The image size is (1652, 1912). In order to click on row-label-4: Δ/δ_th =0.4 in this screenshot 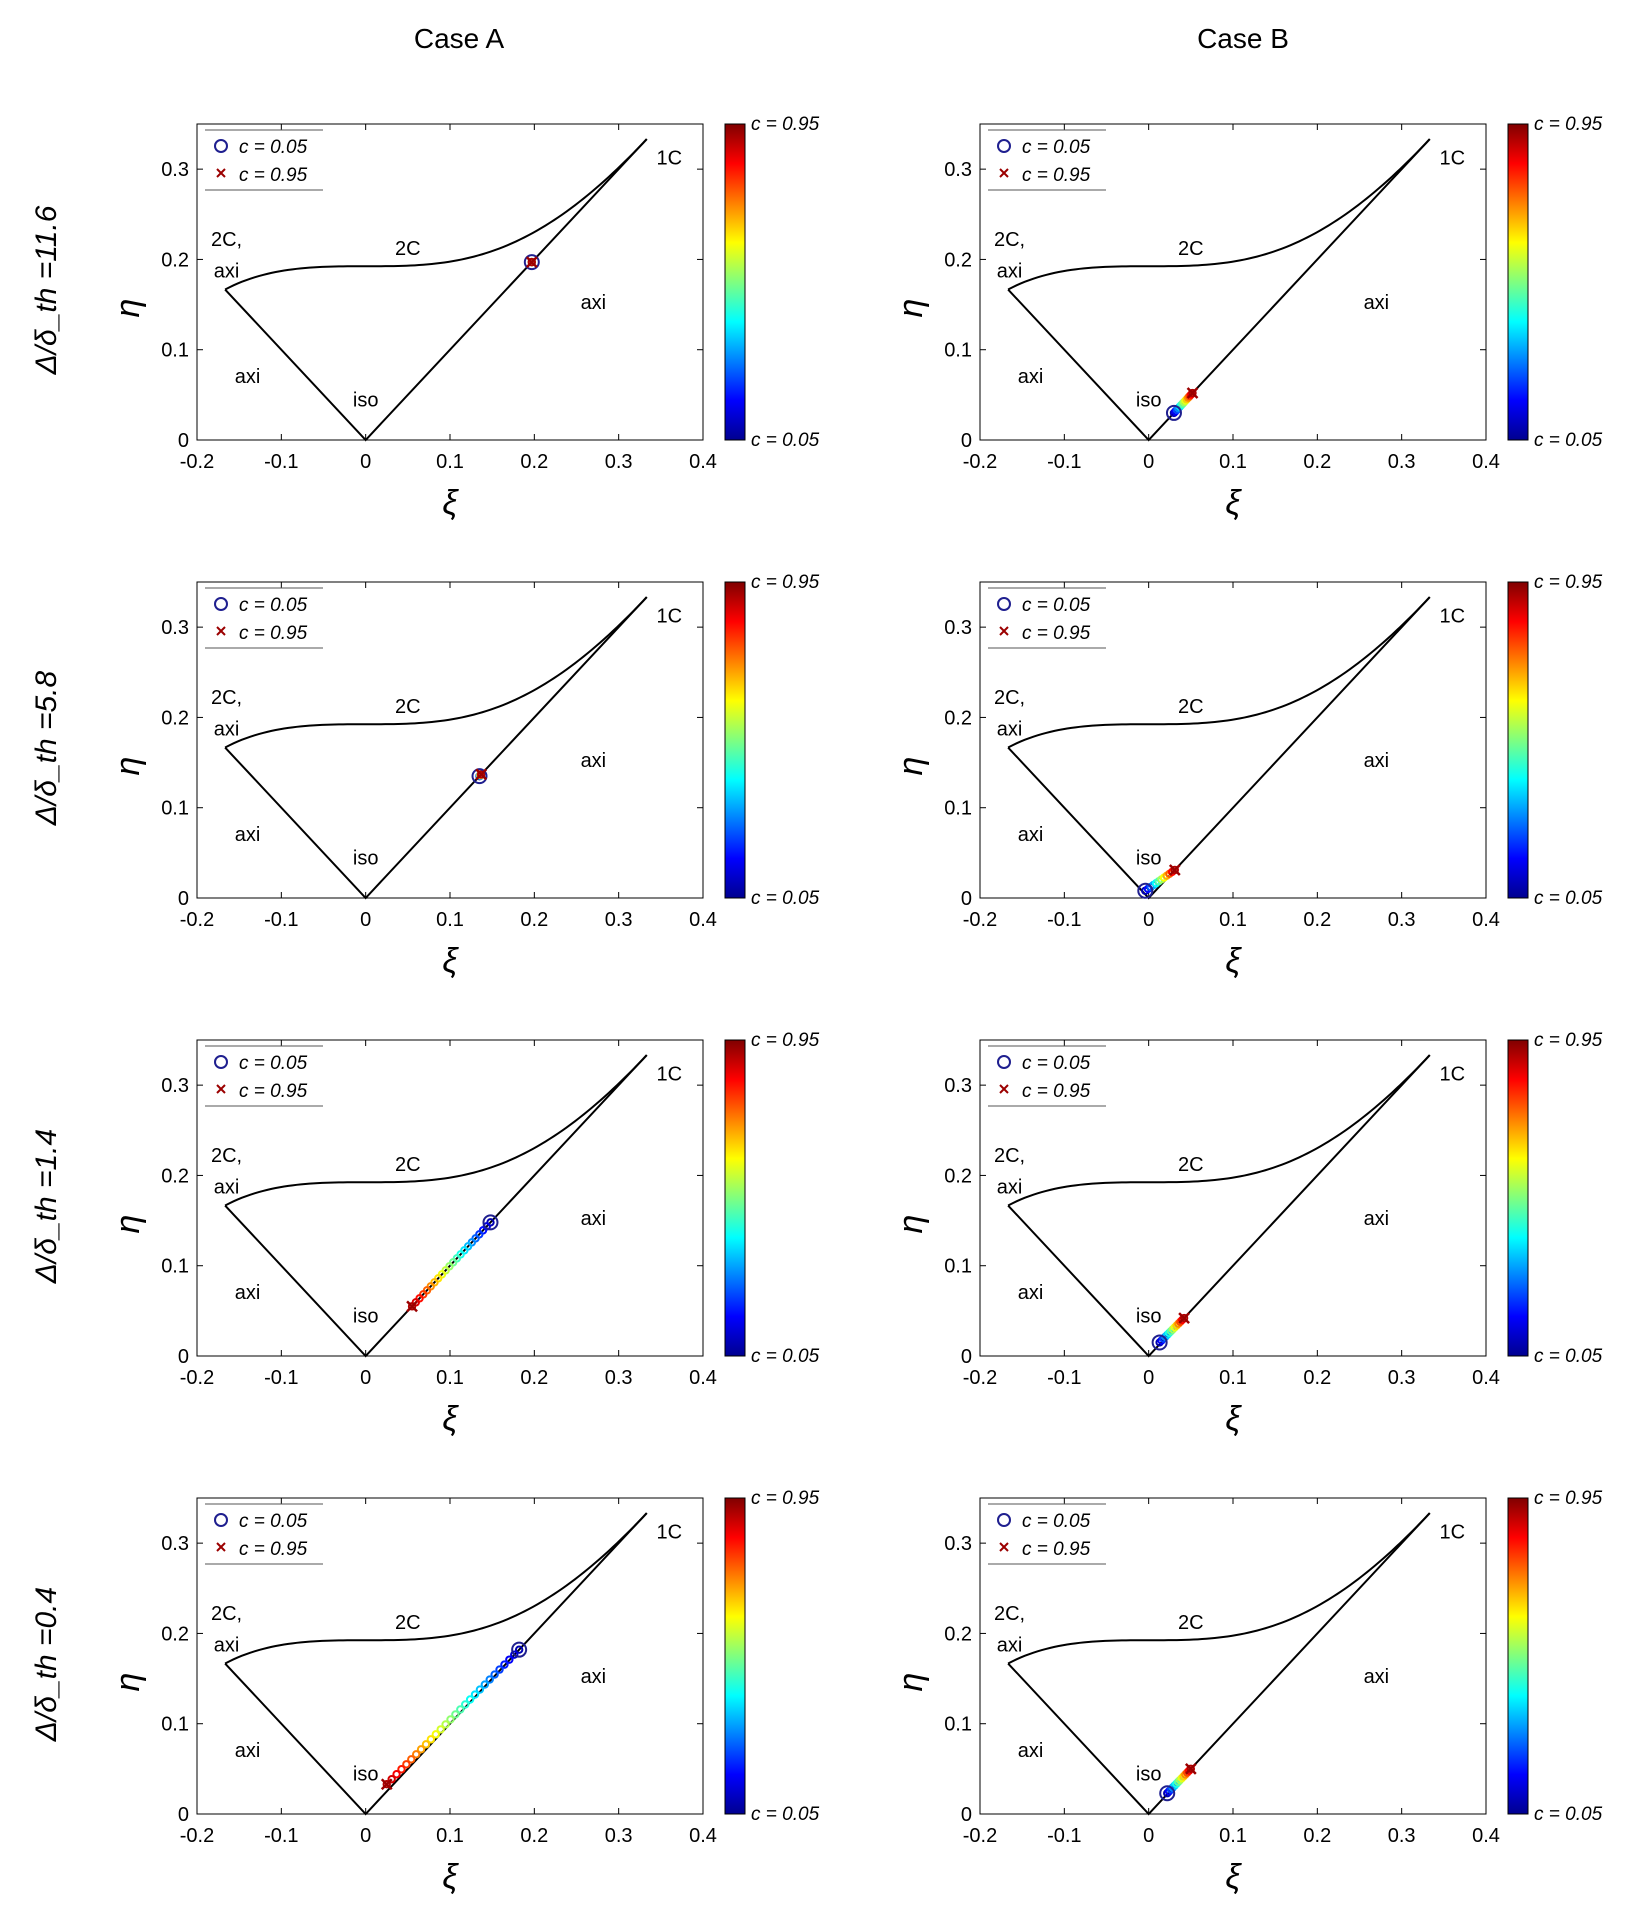, I will do `click(46, 1664)`.